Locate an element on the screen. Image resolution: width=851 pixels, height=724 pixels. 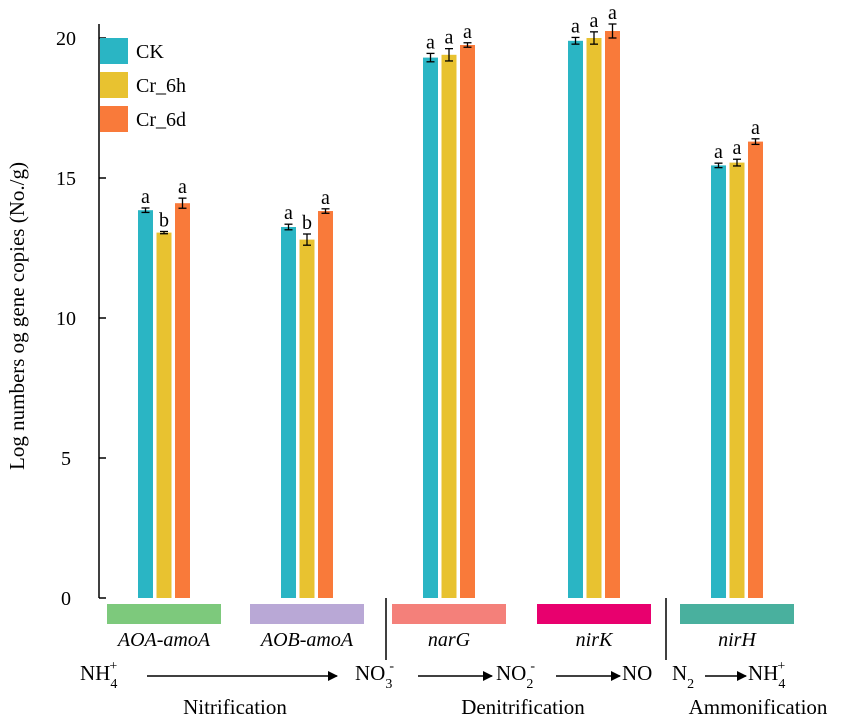
sig-letter-CK-nirH: a is located at coordinates (718, 152).